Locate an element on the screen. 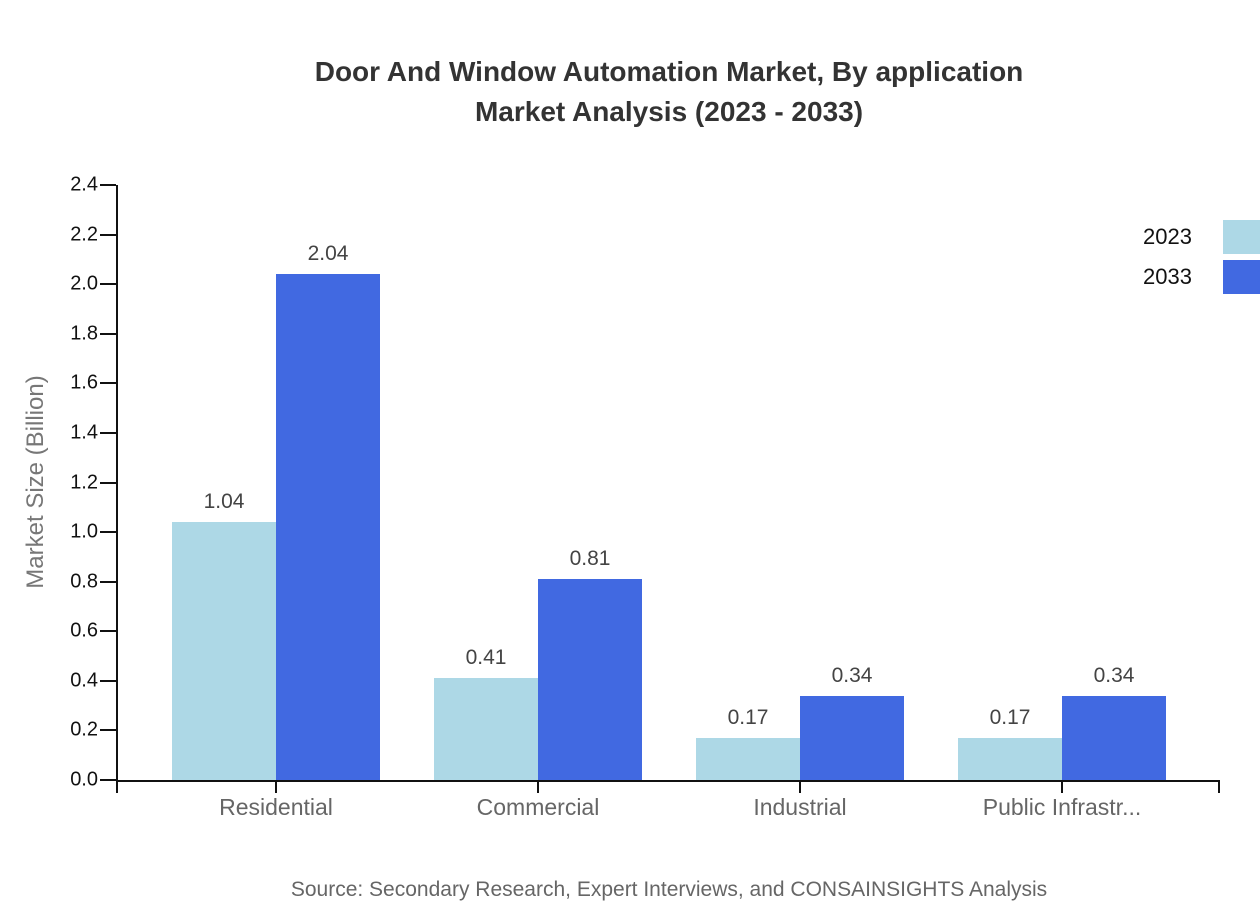 The image size is (1260, 920). y-axis-title: Market Size (Billion) is located at coordinates (35, 482).